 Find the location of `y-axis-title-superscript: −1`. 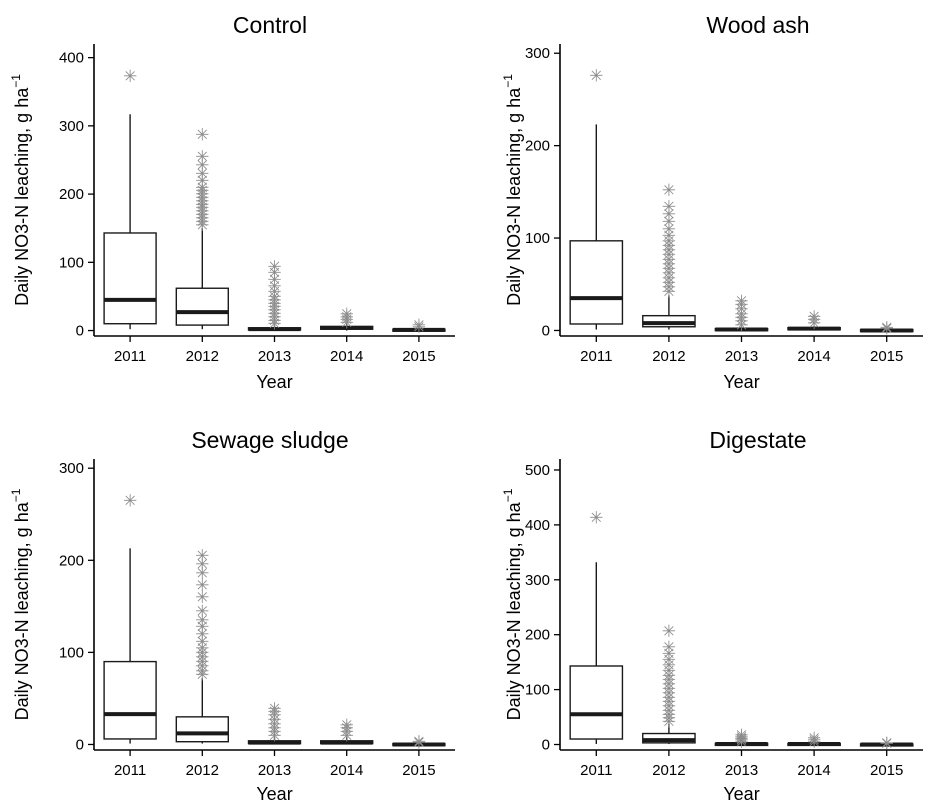

y-axis-title-superscript: −1 is located at coordinates (16, 81).